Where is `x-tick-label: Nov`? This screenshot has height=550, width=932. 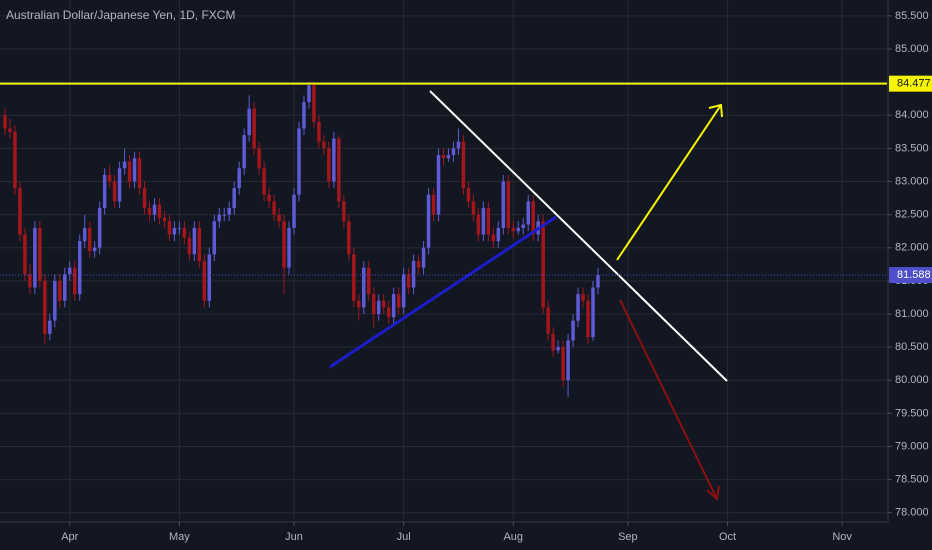 x-tick-label: Nov is located at coordinates (842, 537).